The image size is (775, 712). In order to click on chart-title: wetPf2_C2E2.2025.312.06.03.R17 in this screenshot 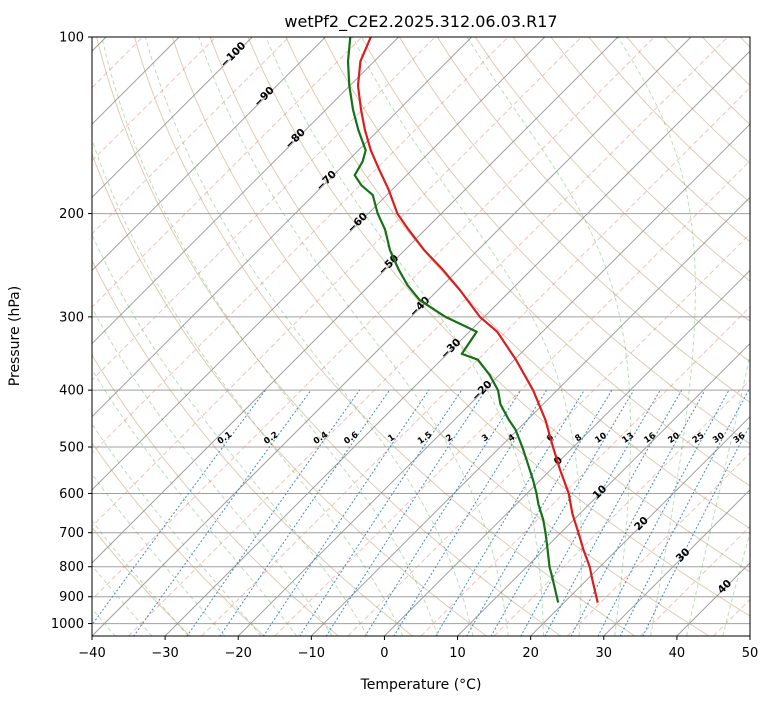, I will do `click(420, 22)`.